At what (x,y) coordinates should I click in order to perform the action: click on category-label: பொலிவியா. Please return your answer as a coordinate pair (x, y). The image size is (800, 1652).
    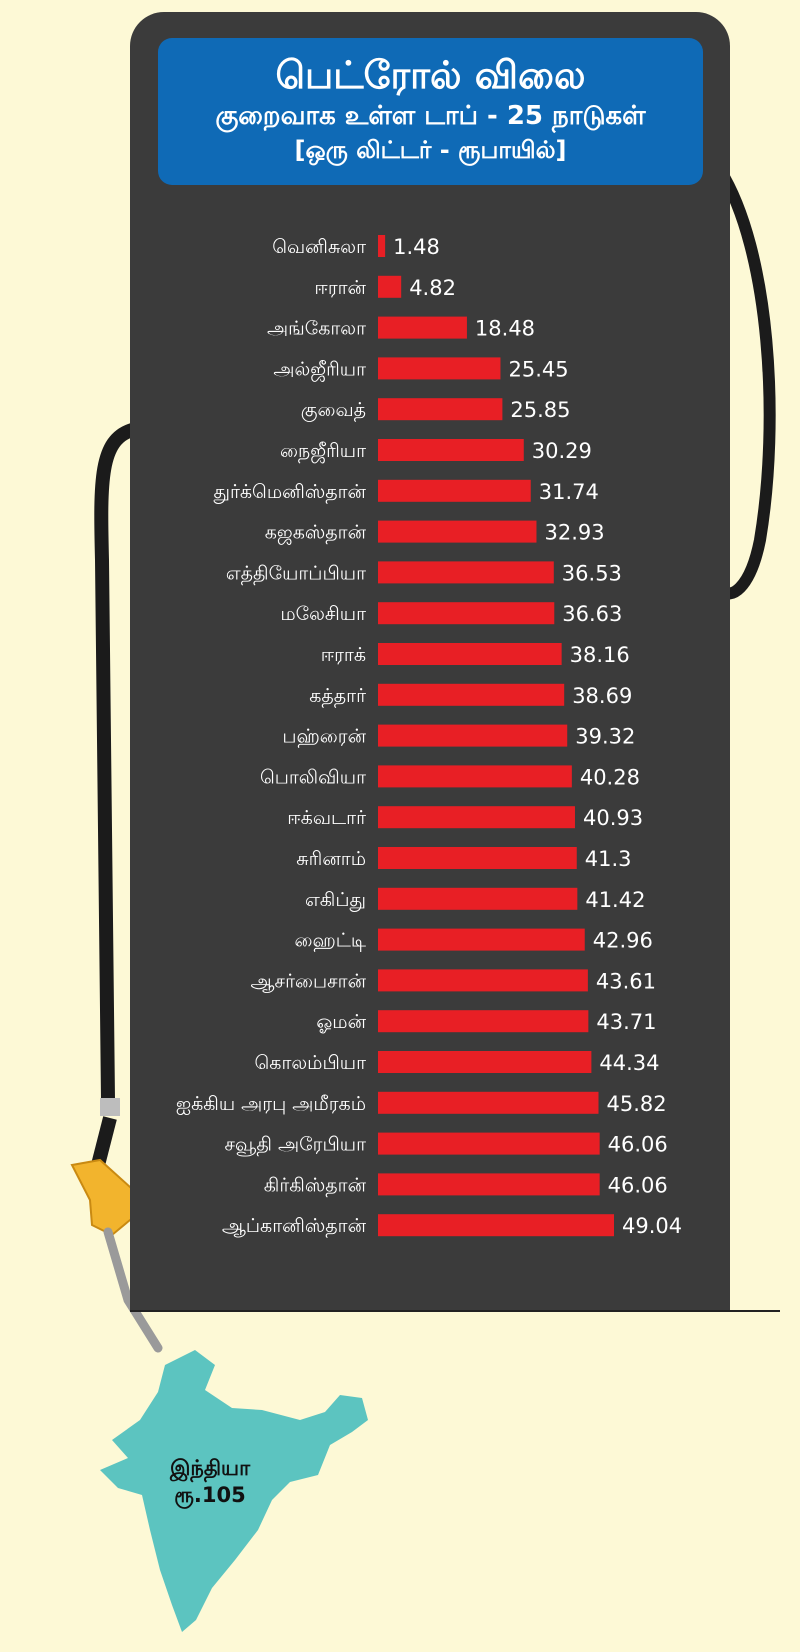
    Looking at the image, I should click on (313, 777).